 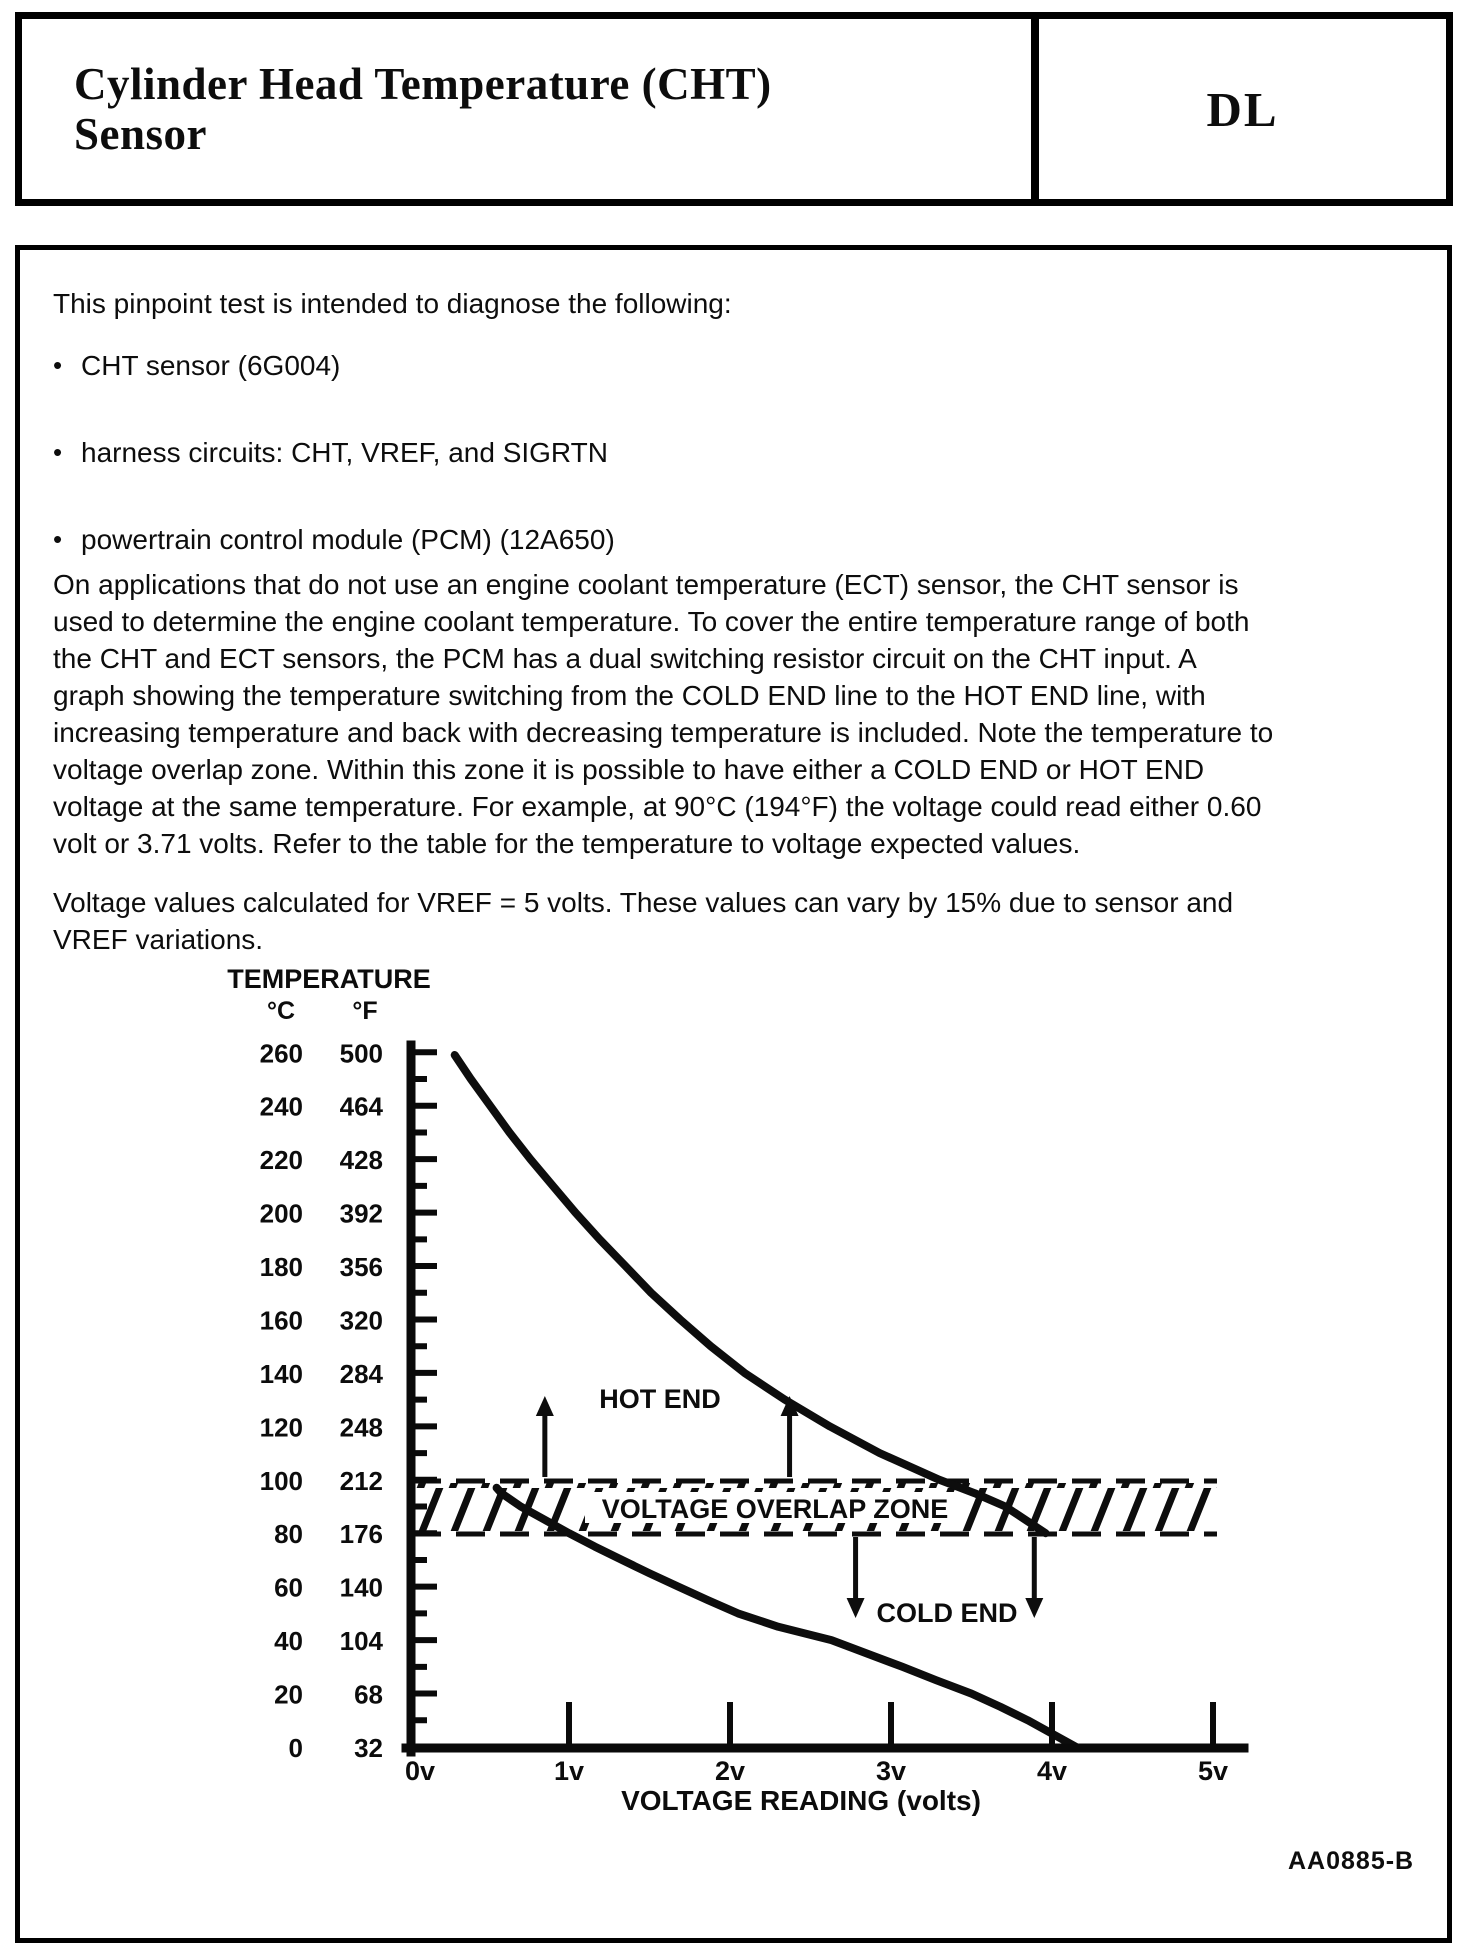 What do you see at coordinates (750, 1294) in the screenshot?
I see `hot-end-curve` at bounding box center [750, 1294].